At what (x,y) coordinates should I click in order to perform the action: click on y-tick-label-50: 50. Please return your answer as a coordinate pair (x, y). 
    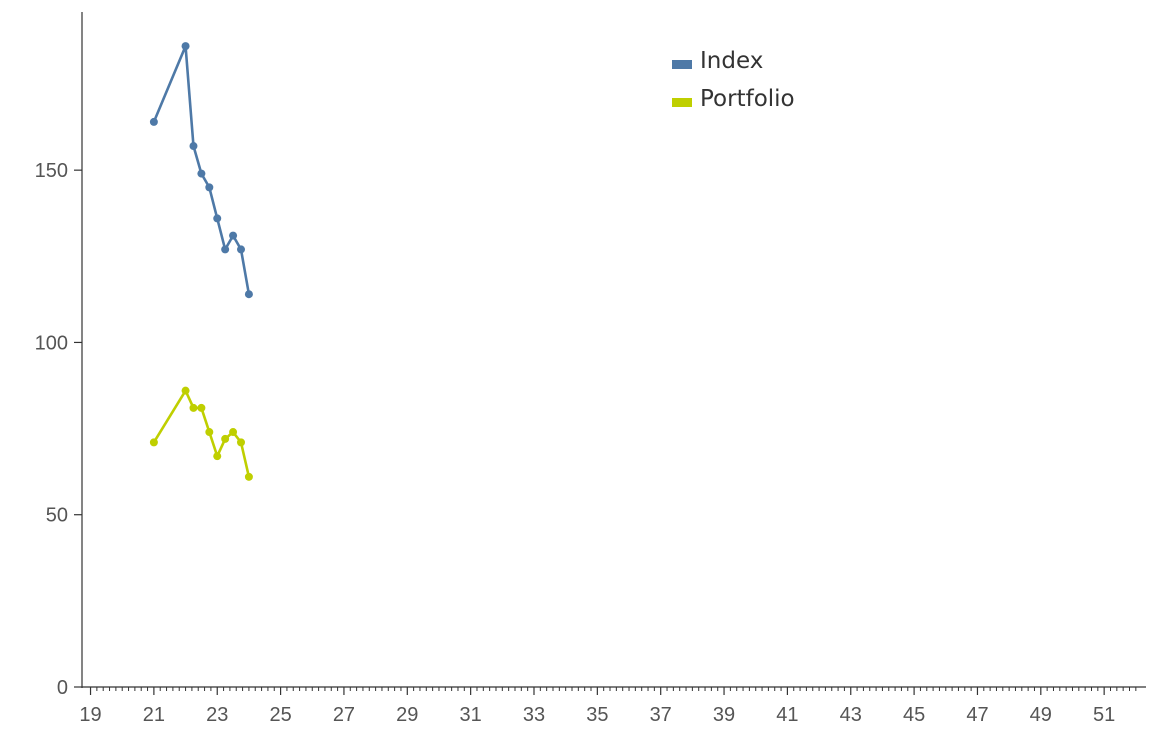
    Looking at the image, I should click on (57, 516).